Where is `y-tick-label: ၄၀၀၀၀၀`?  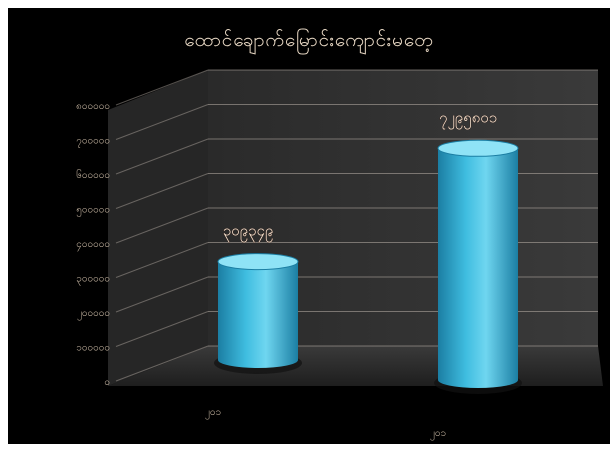
y-tick-label: ၄၀၀၀၀၀ is located at coordinates (93, 245).